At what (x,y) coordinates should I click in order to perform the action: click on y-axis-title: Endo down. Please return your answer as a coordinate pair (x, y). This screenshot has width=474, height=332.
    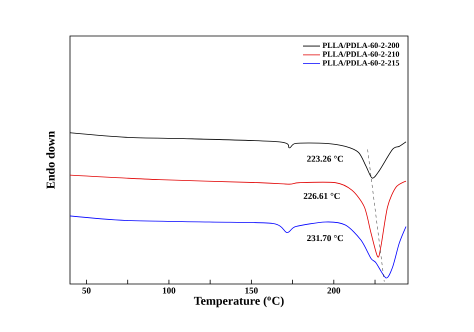
    Looking at the image, I should click on (50, 160).